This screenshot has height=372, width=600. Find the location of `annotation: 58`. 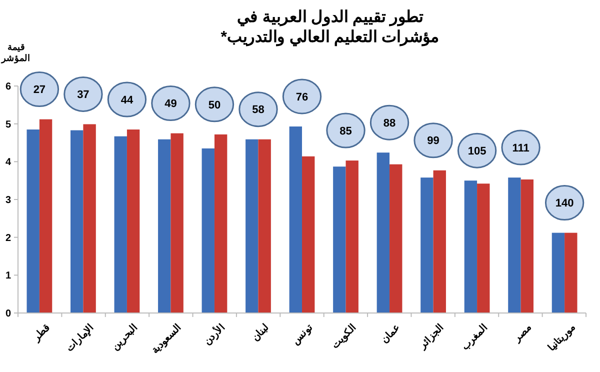

annotation: 58 is located at coordinates (258, 110).